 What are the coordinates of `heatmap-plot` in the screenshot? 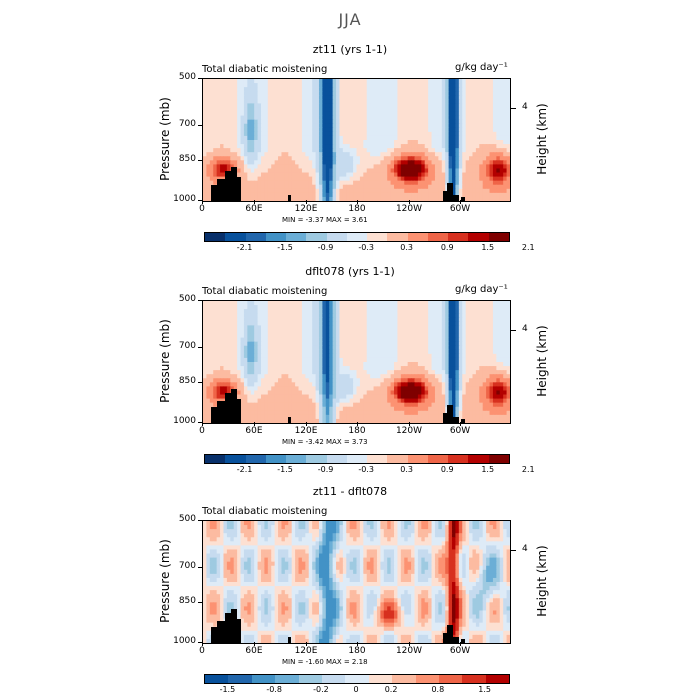 It's located at (356, 140).